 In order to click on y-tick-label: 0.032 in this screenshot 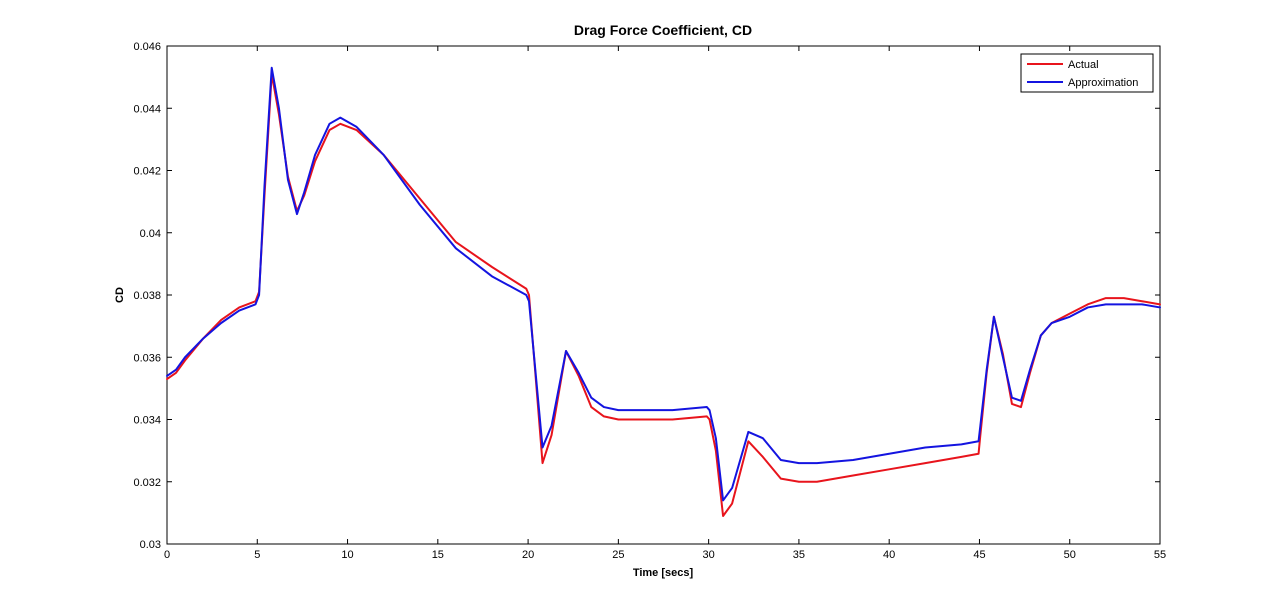, I will do `click(147, 483)`.